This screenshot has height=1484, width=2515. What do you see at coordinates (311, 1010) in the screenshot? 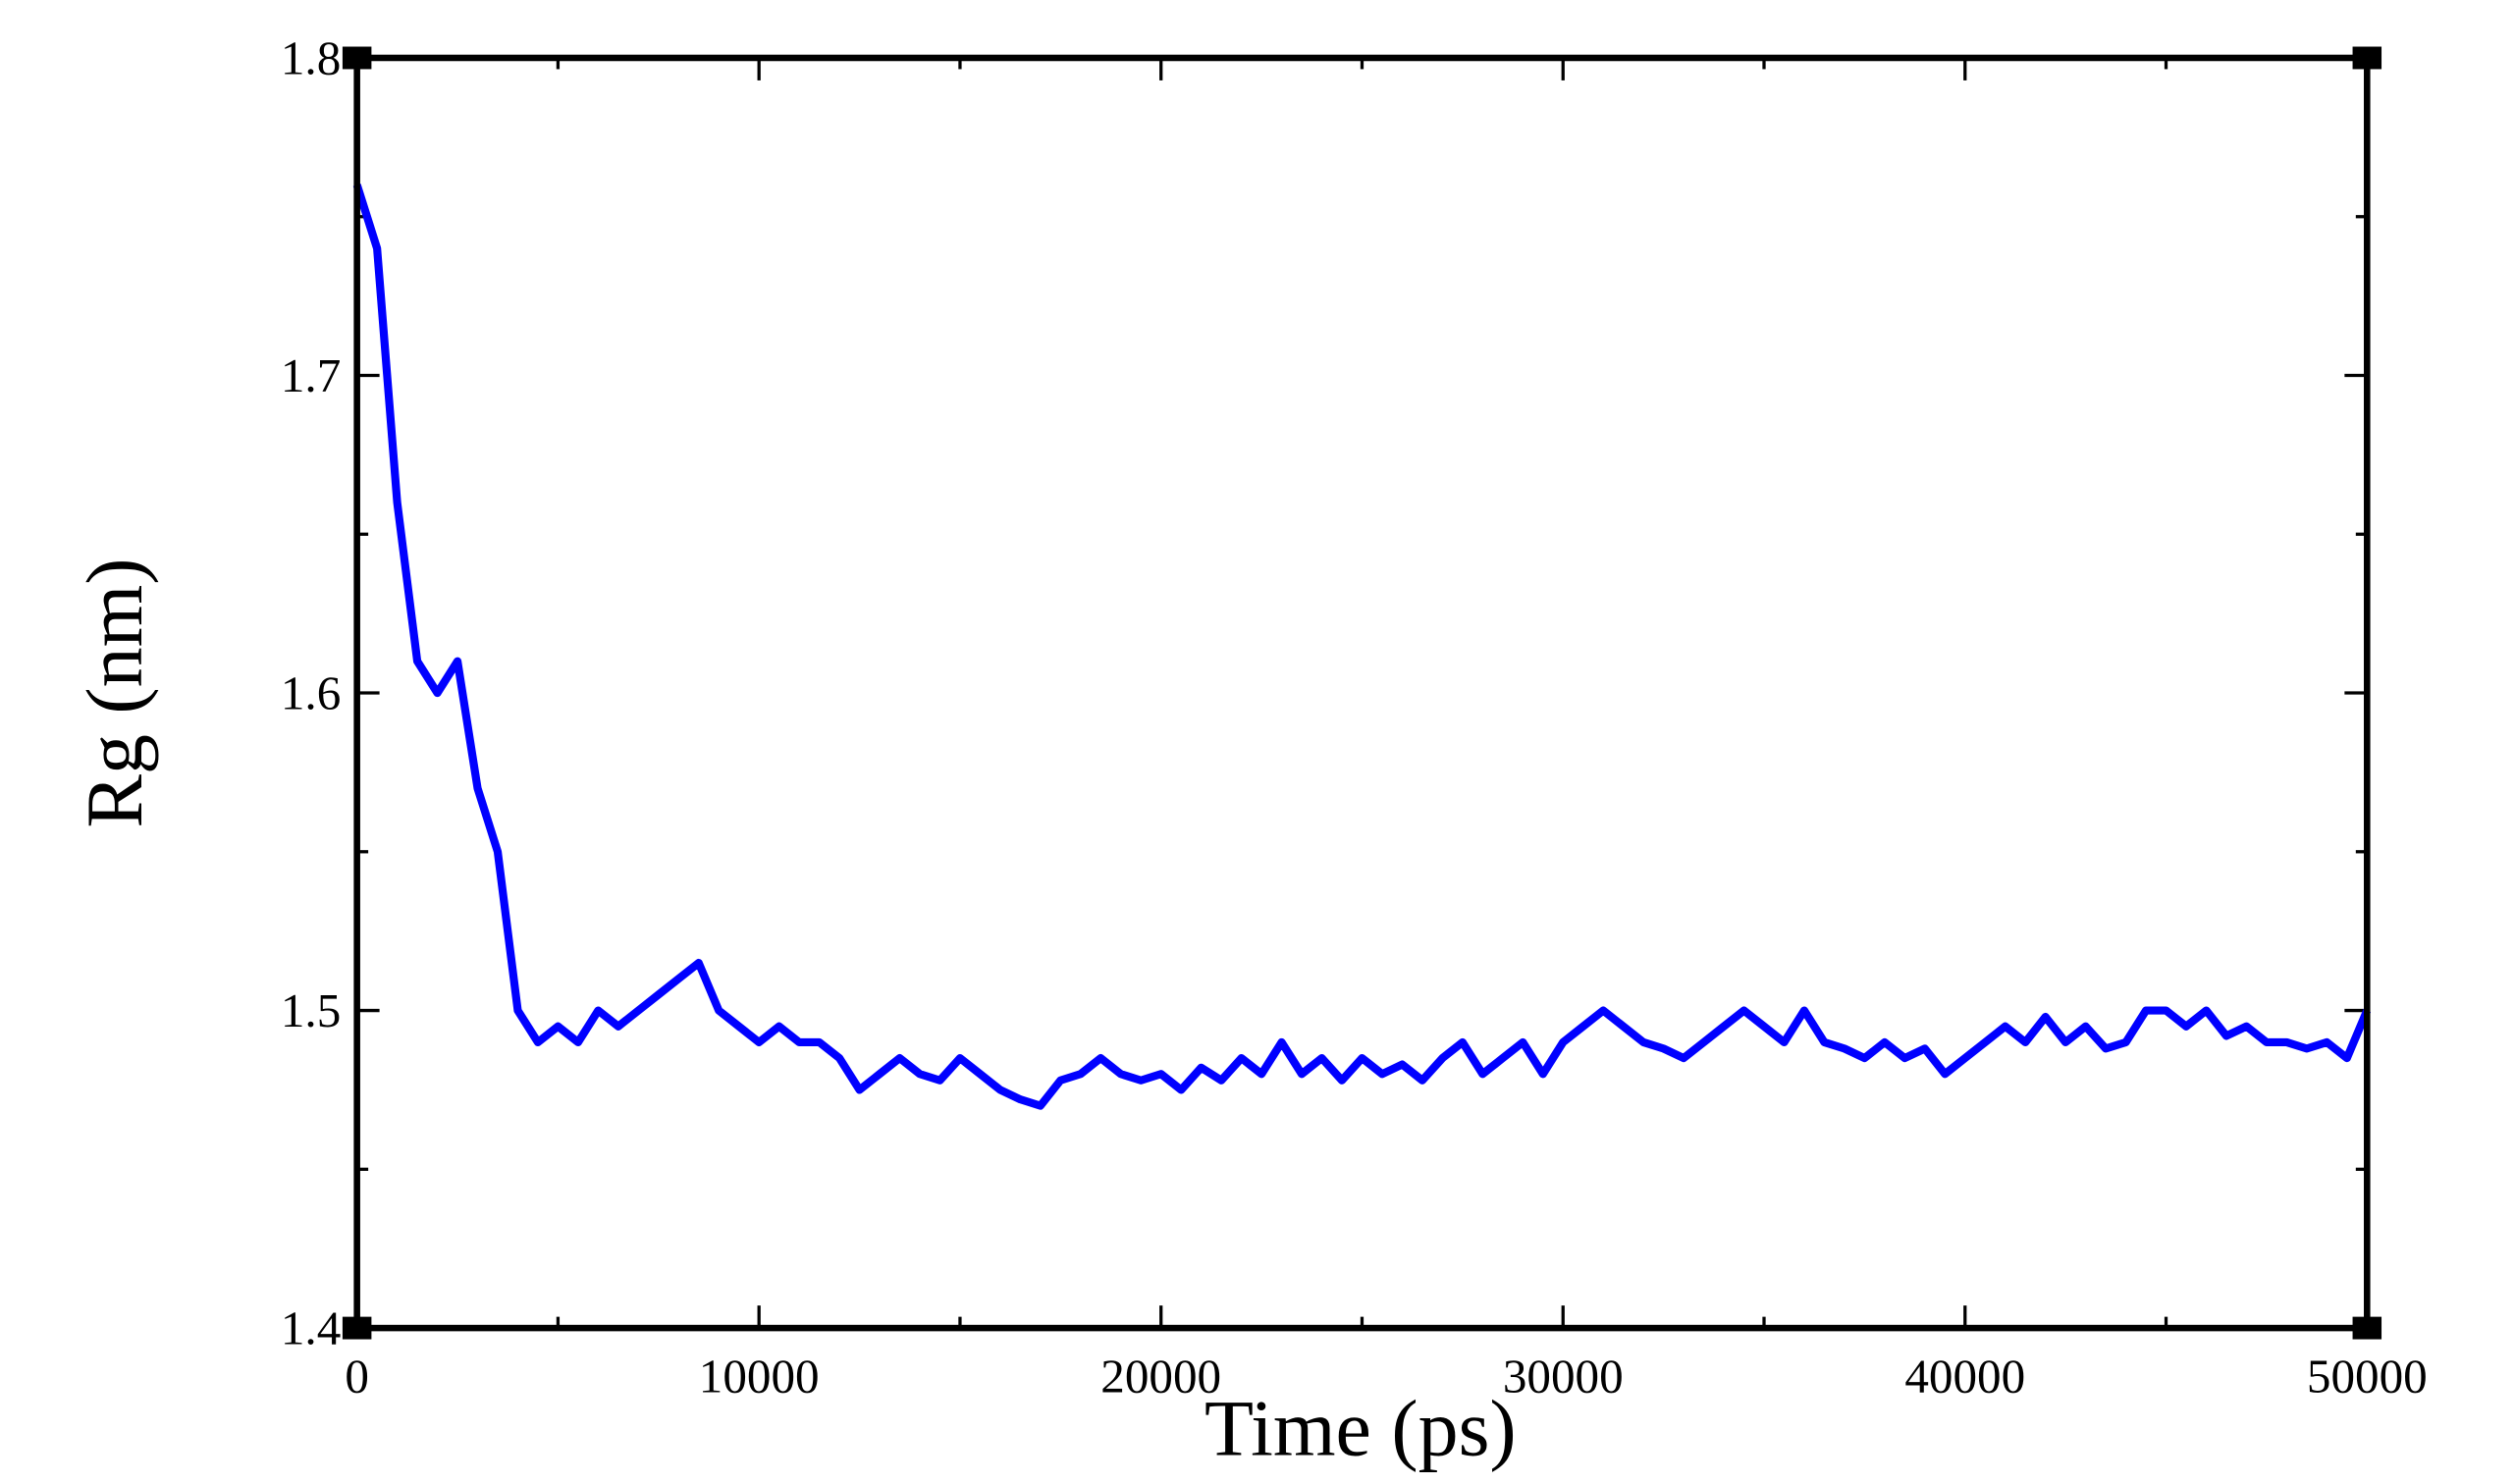
I see `y-tick-label: 1.5` at bounding box center [311, 1010].